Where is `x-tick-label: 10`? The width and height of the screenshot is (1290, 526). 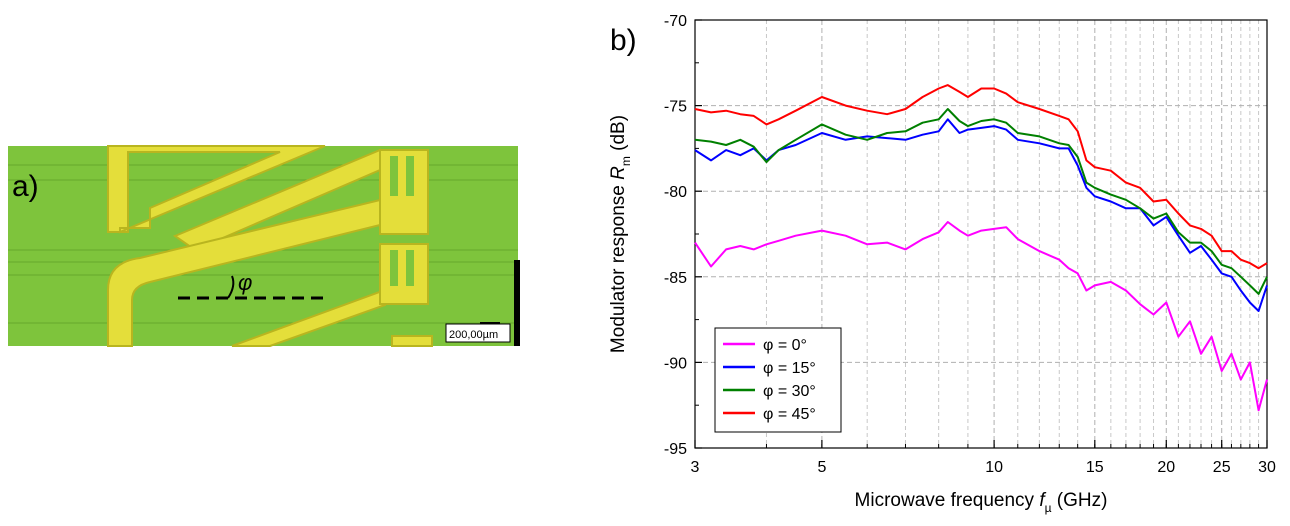
x-tick-label: 10 is located at coordinates (994, 467).